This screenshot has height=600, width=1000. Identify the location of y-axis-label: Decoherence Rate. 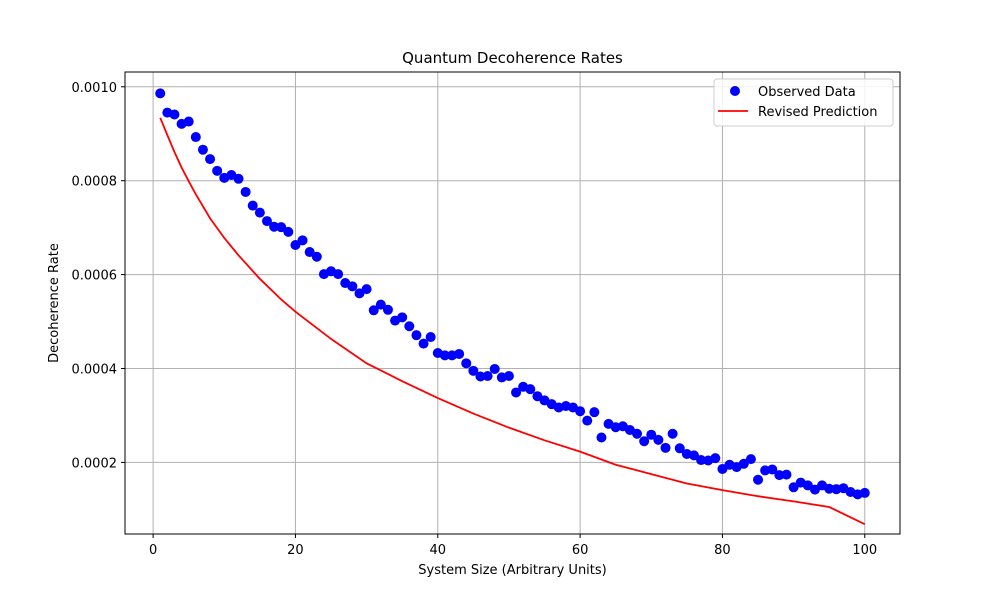
(54, 303).